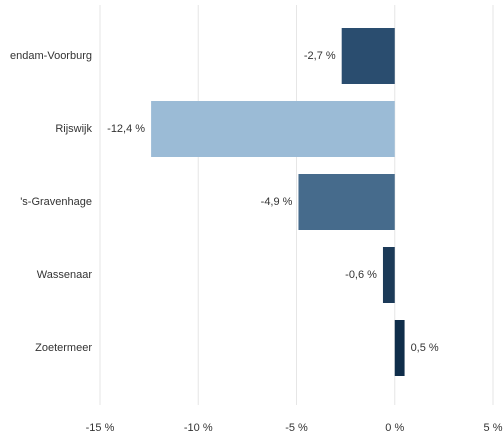 The image size is (503, 434). Describe the element at coordinates (198, 428) in the screenshot. I see `x-tick-label: -10 %` at that location.